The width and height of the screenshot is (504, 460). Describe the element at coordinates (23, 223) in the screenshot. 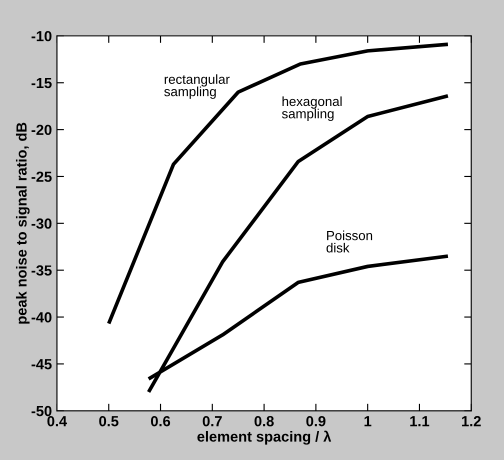

I see `y-axis-title: peak noise to signal ratio, dB` at that location.